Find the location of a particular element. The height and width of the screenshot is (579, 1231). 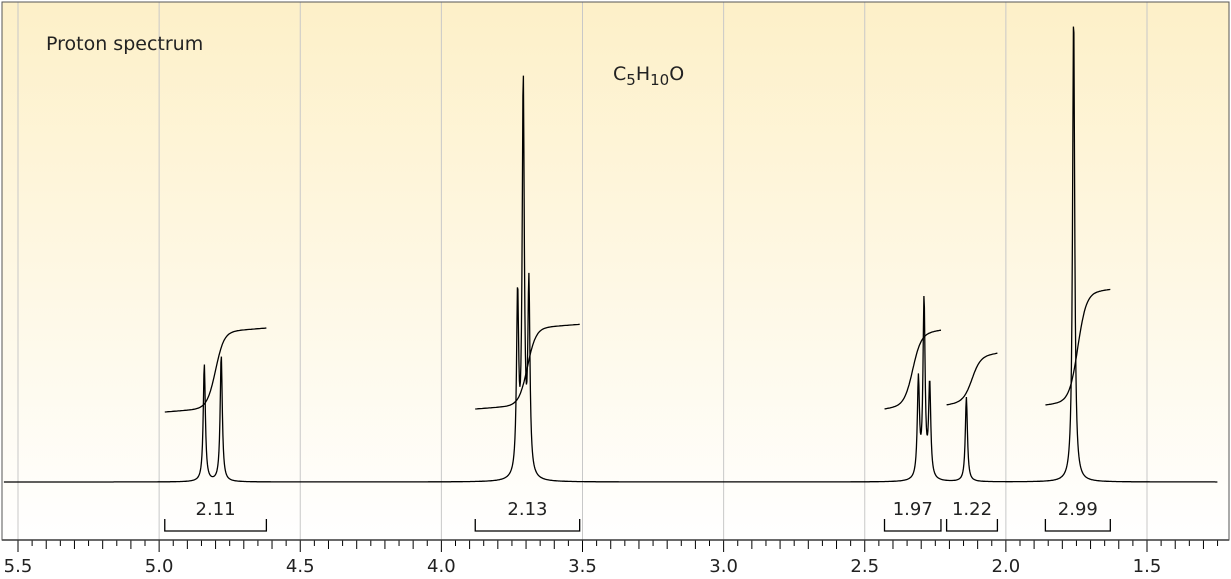

integration-value: 1.22 is located at coordinates (972, 509).